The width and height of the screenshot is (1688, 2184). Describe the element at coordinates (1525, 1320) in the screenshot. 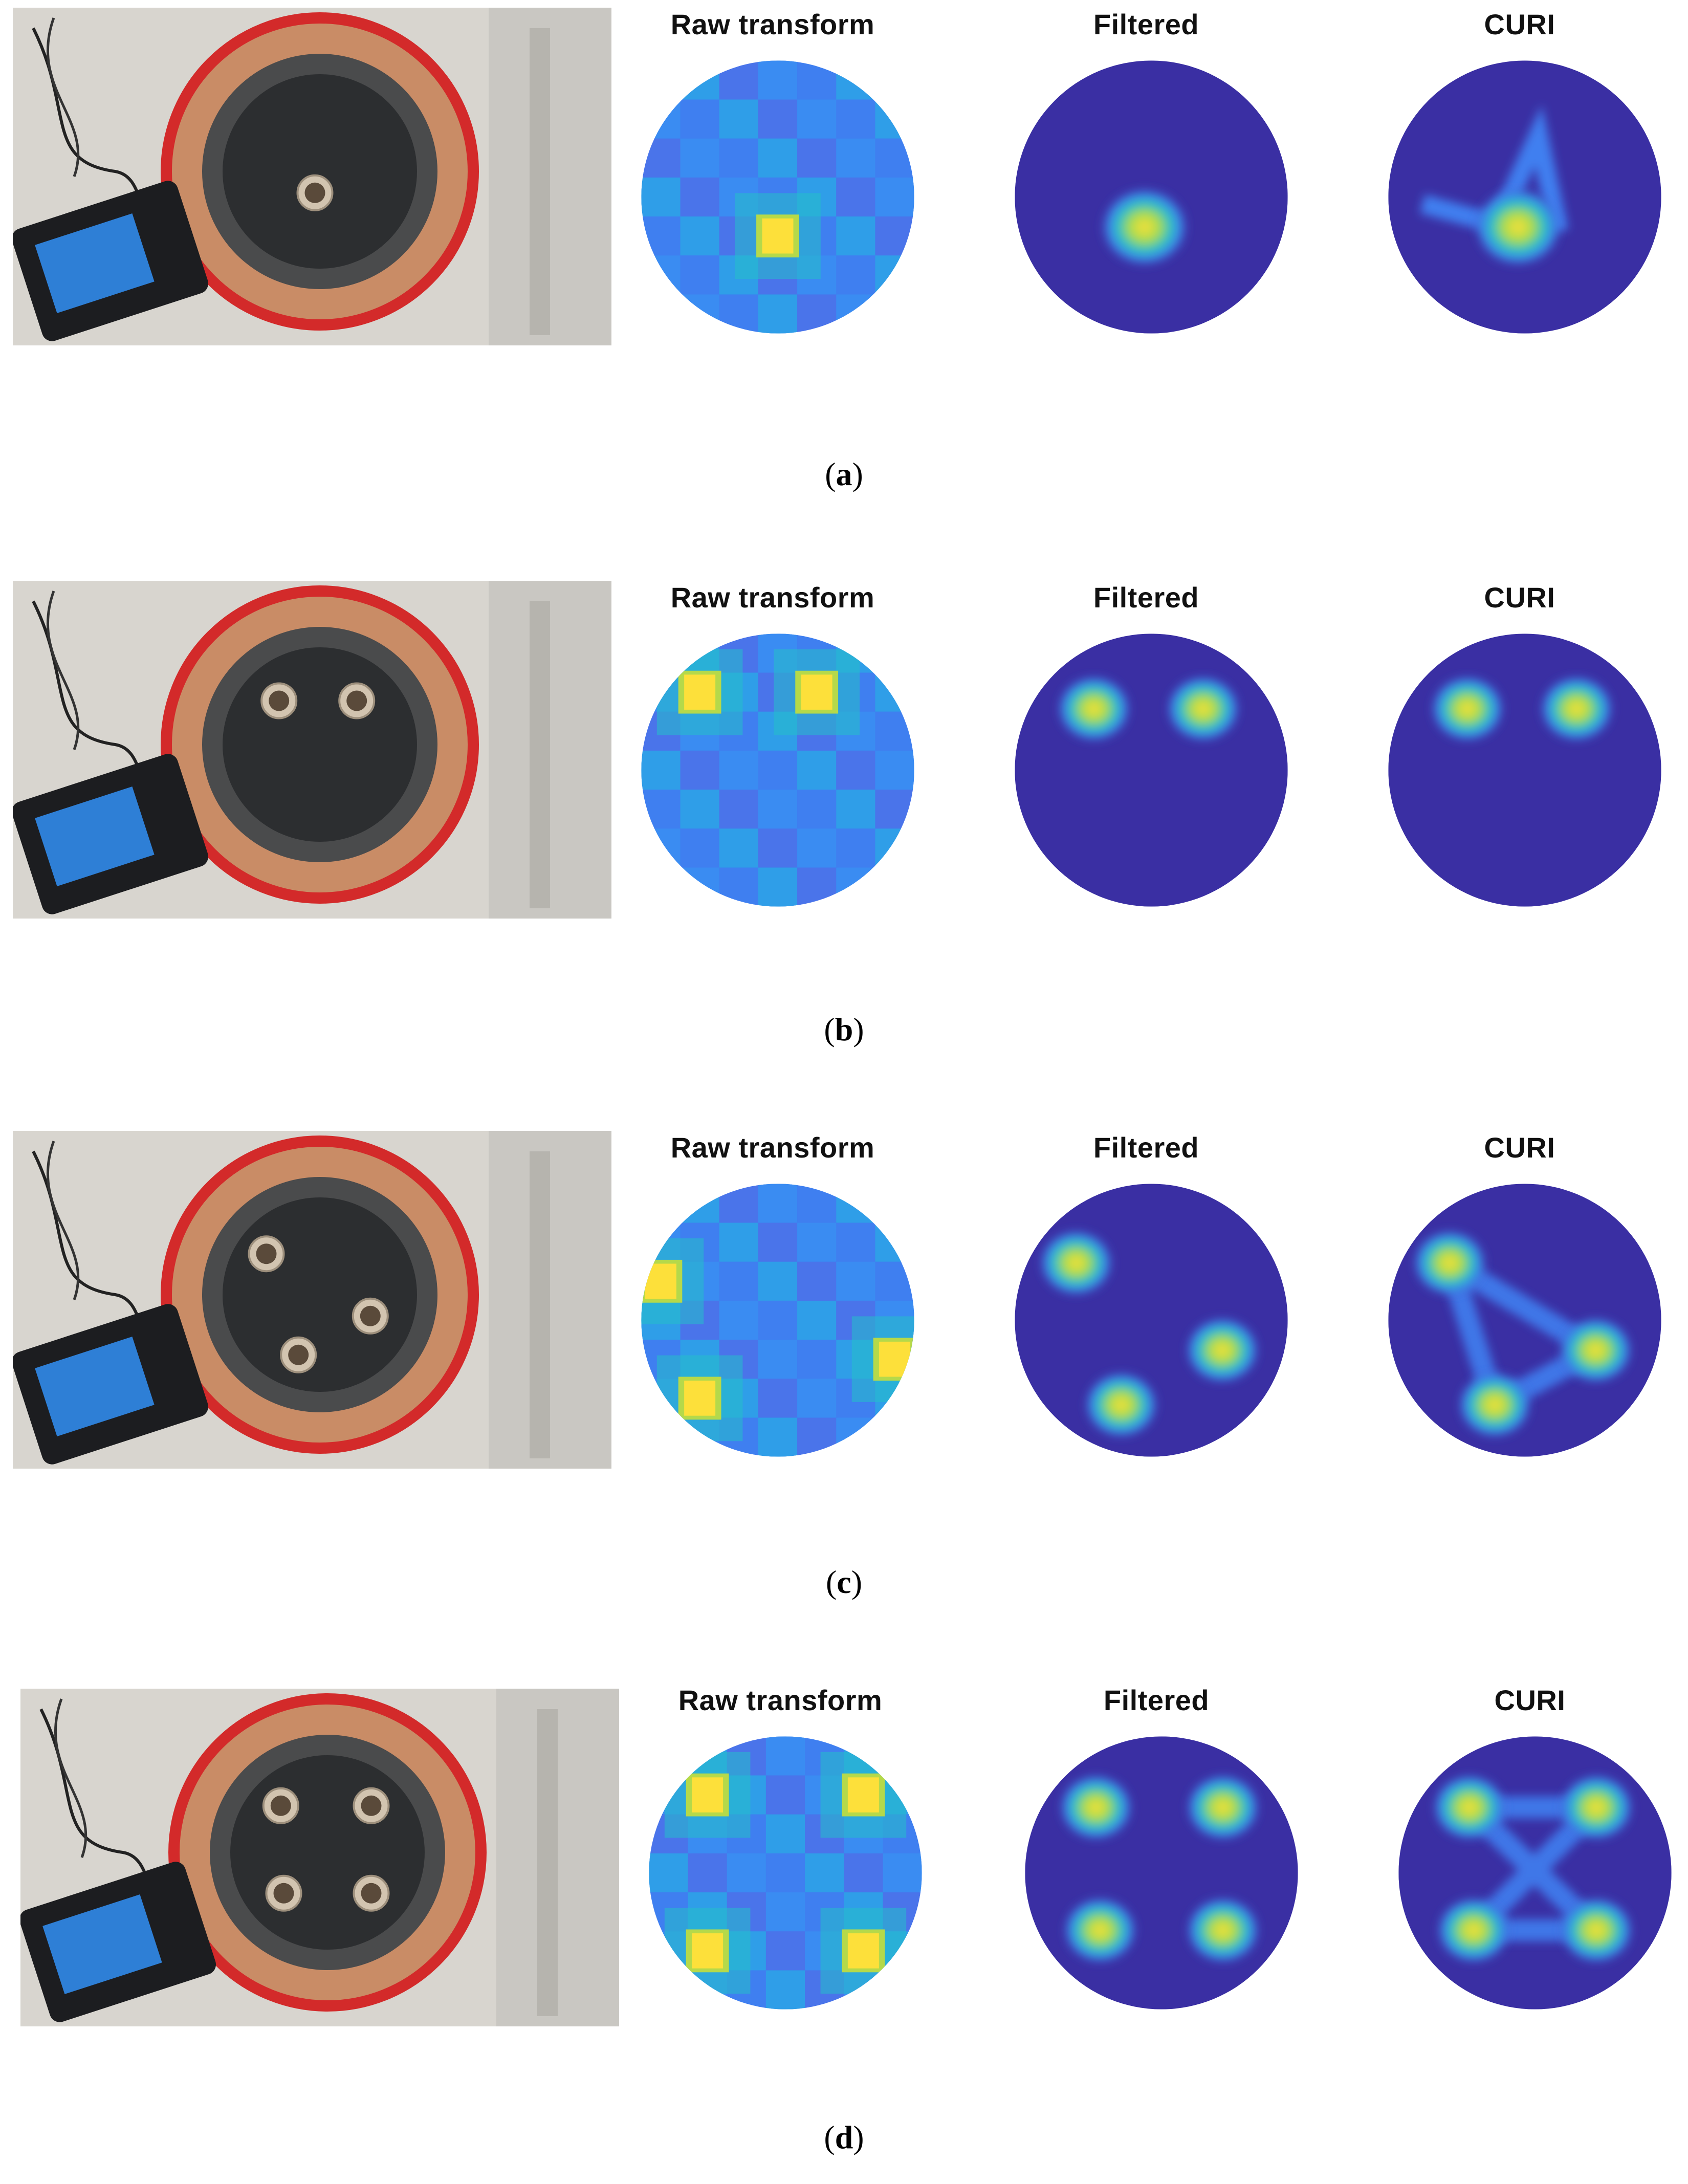

I see `curi-disk-c` at that location.